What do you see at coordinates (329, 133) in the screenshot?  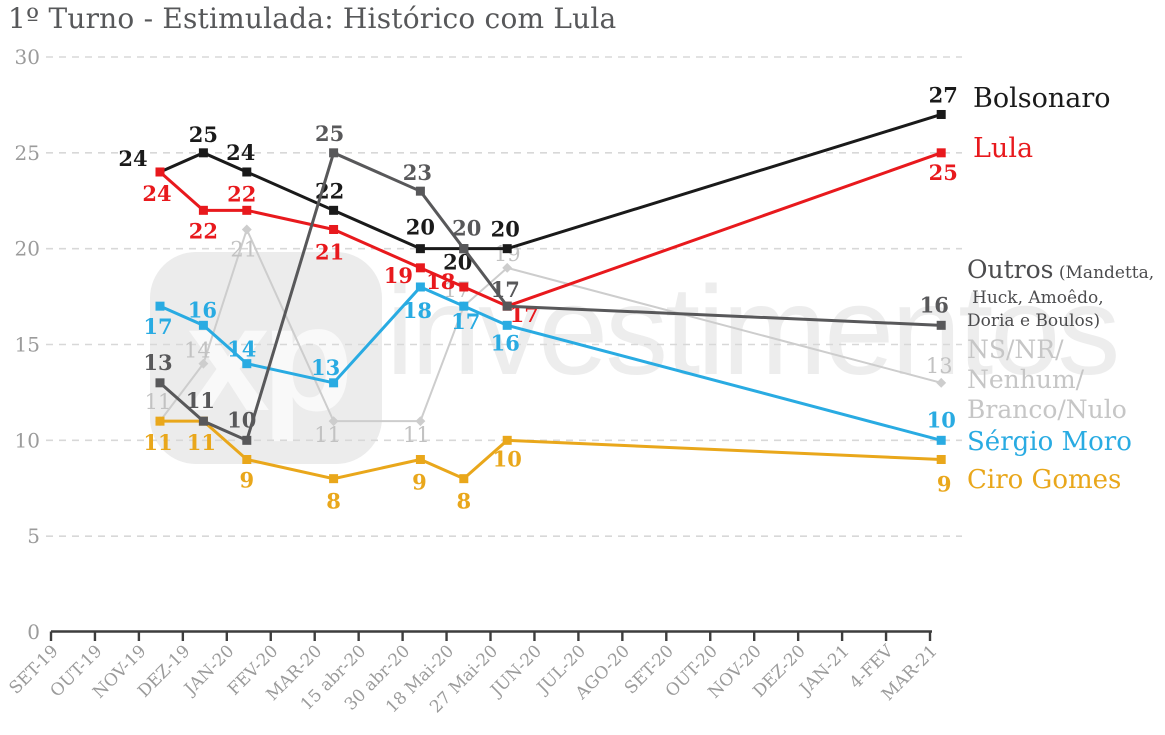 I see `data-label-outros: 25` at bounding box center [329, 133].